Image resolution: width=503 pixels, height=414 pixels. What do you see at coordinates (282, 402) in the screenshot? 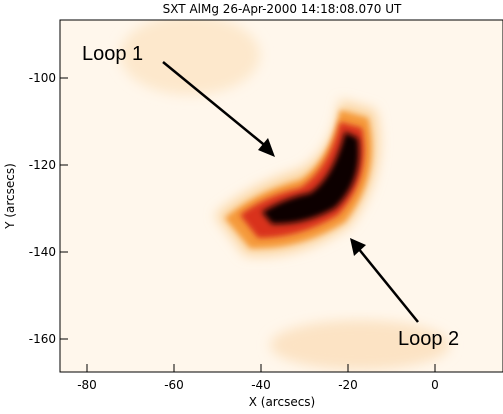
I see `x-axis-label: X (arcsecs)` at bounding box center [282, 402].